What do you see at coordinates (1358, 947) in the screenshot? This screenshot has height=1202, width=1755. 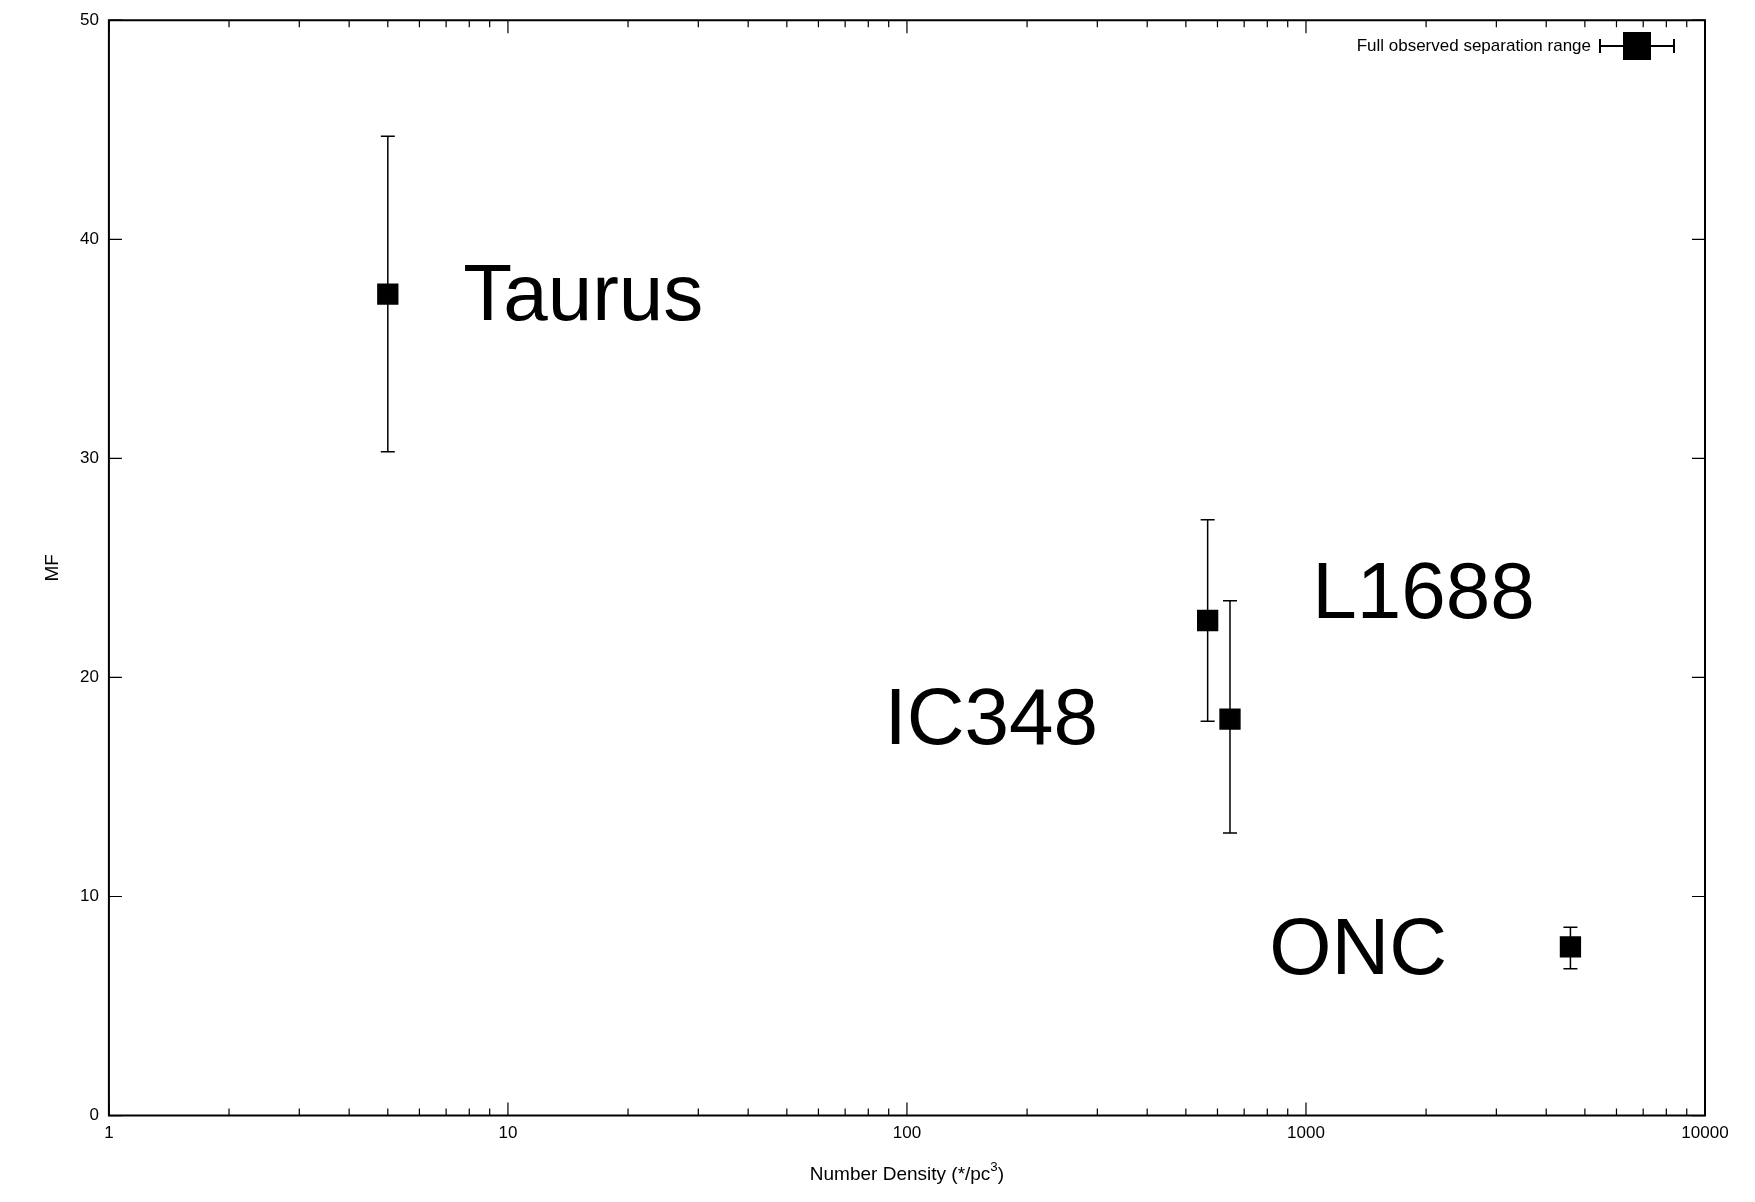 I see `annotation: ONC` at bounding box center [1358, 947].